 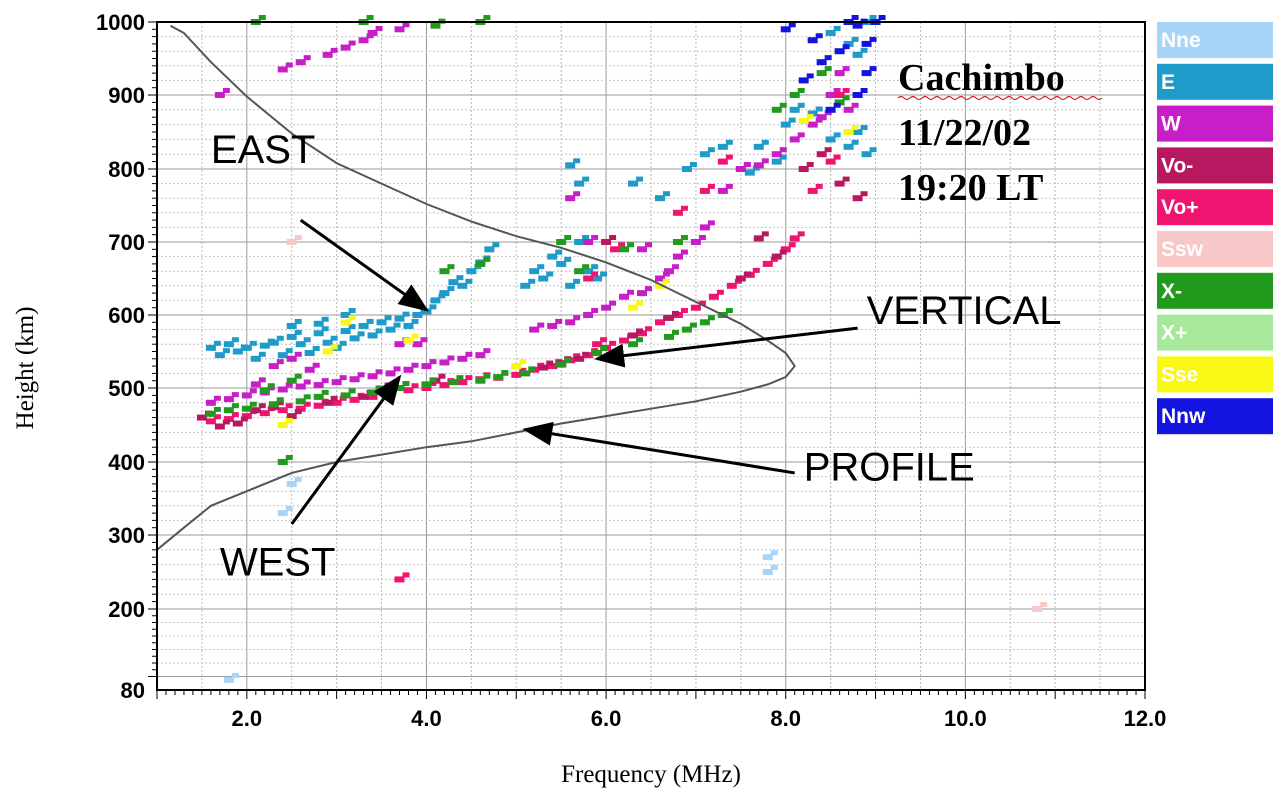 I want to click on annotation-profile: PROFILE, so click(x=889, y=467).